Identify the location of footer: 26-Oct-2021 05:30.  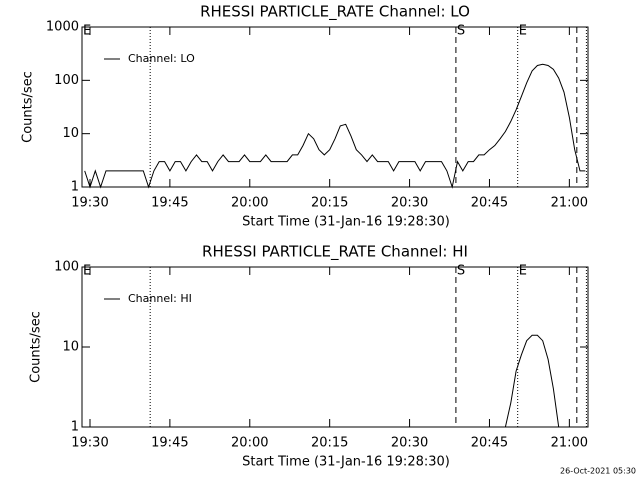
(598, 471).